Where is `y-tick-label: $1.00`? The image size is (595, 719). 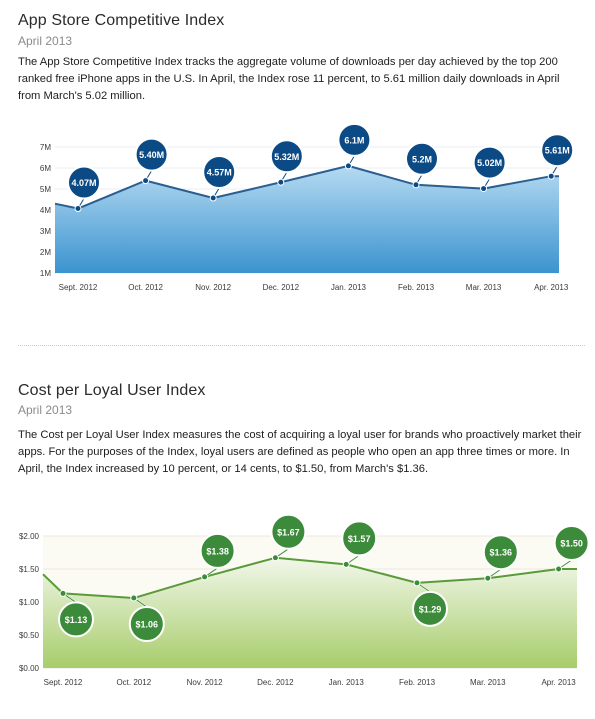
y-tick-label: $1.00 is located at coordinates (29, 602).